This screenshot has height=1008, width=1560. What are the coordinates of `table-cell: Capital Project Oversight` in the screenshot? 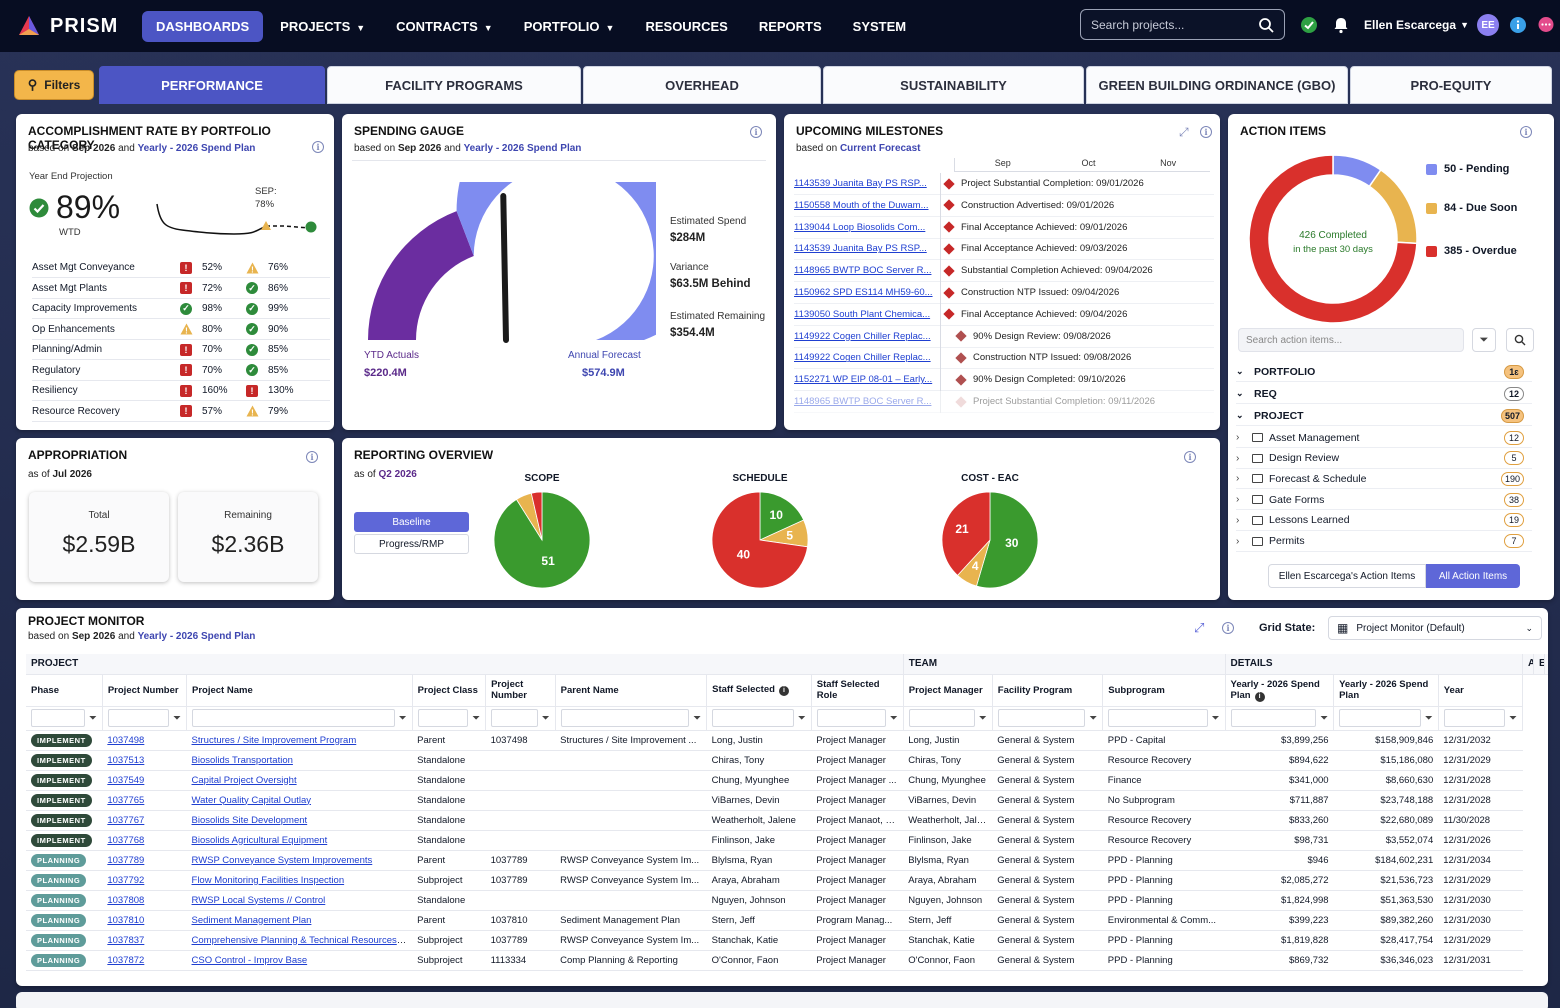 It's located at (299, 780).